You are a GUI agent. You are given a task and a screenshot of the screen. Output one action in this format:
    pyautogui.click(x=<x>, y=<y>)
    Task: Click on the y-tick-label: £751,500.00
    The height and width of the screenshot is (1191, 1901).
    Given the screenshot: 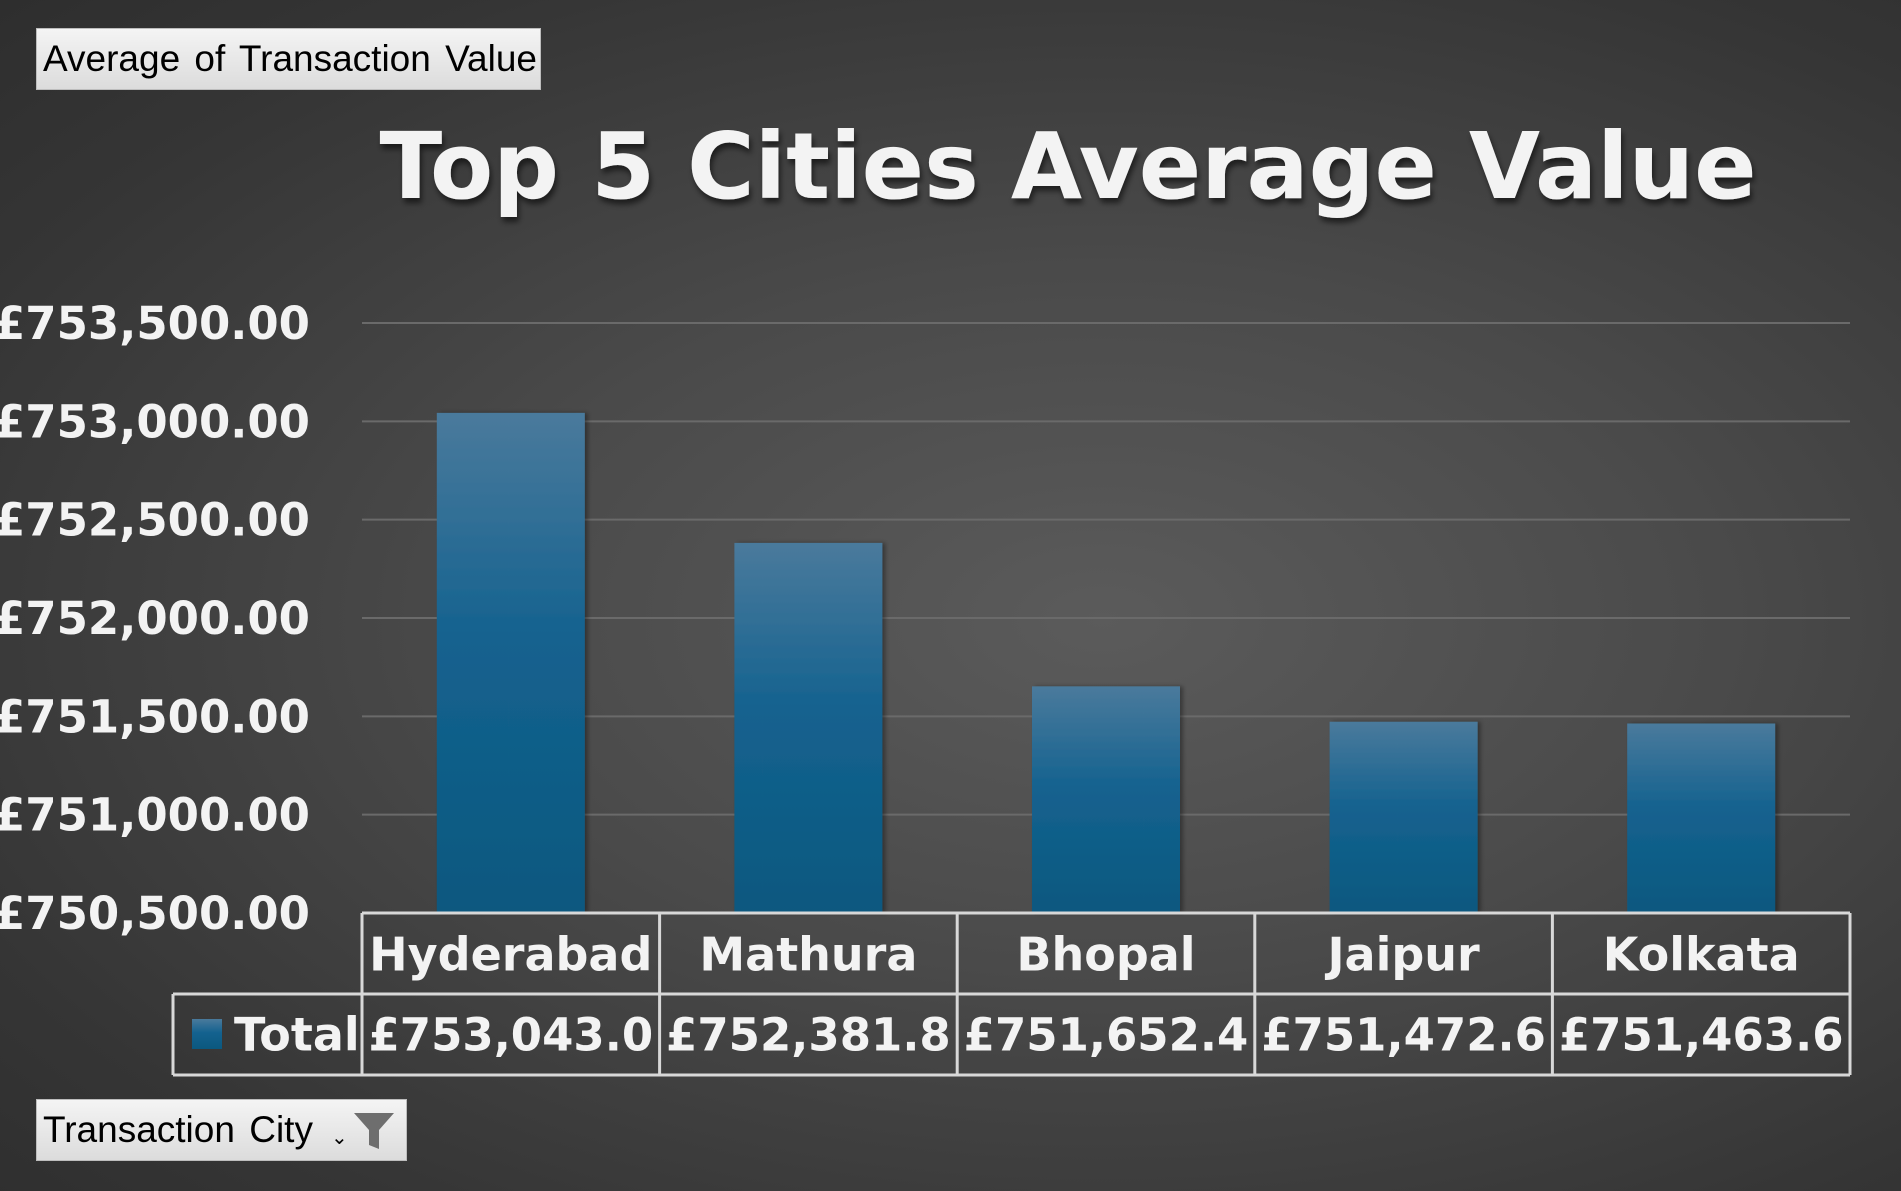 What is the action you would take?
    pyautogui.click(x=155, y=716)
    